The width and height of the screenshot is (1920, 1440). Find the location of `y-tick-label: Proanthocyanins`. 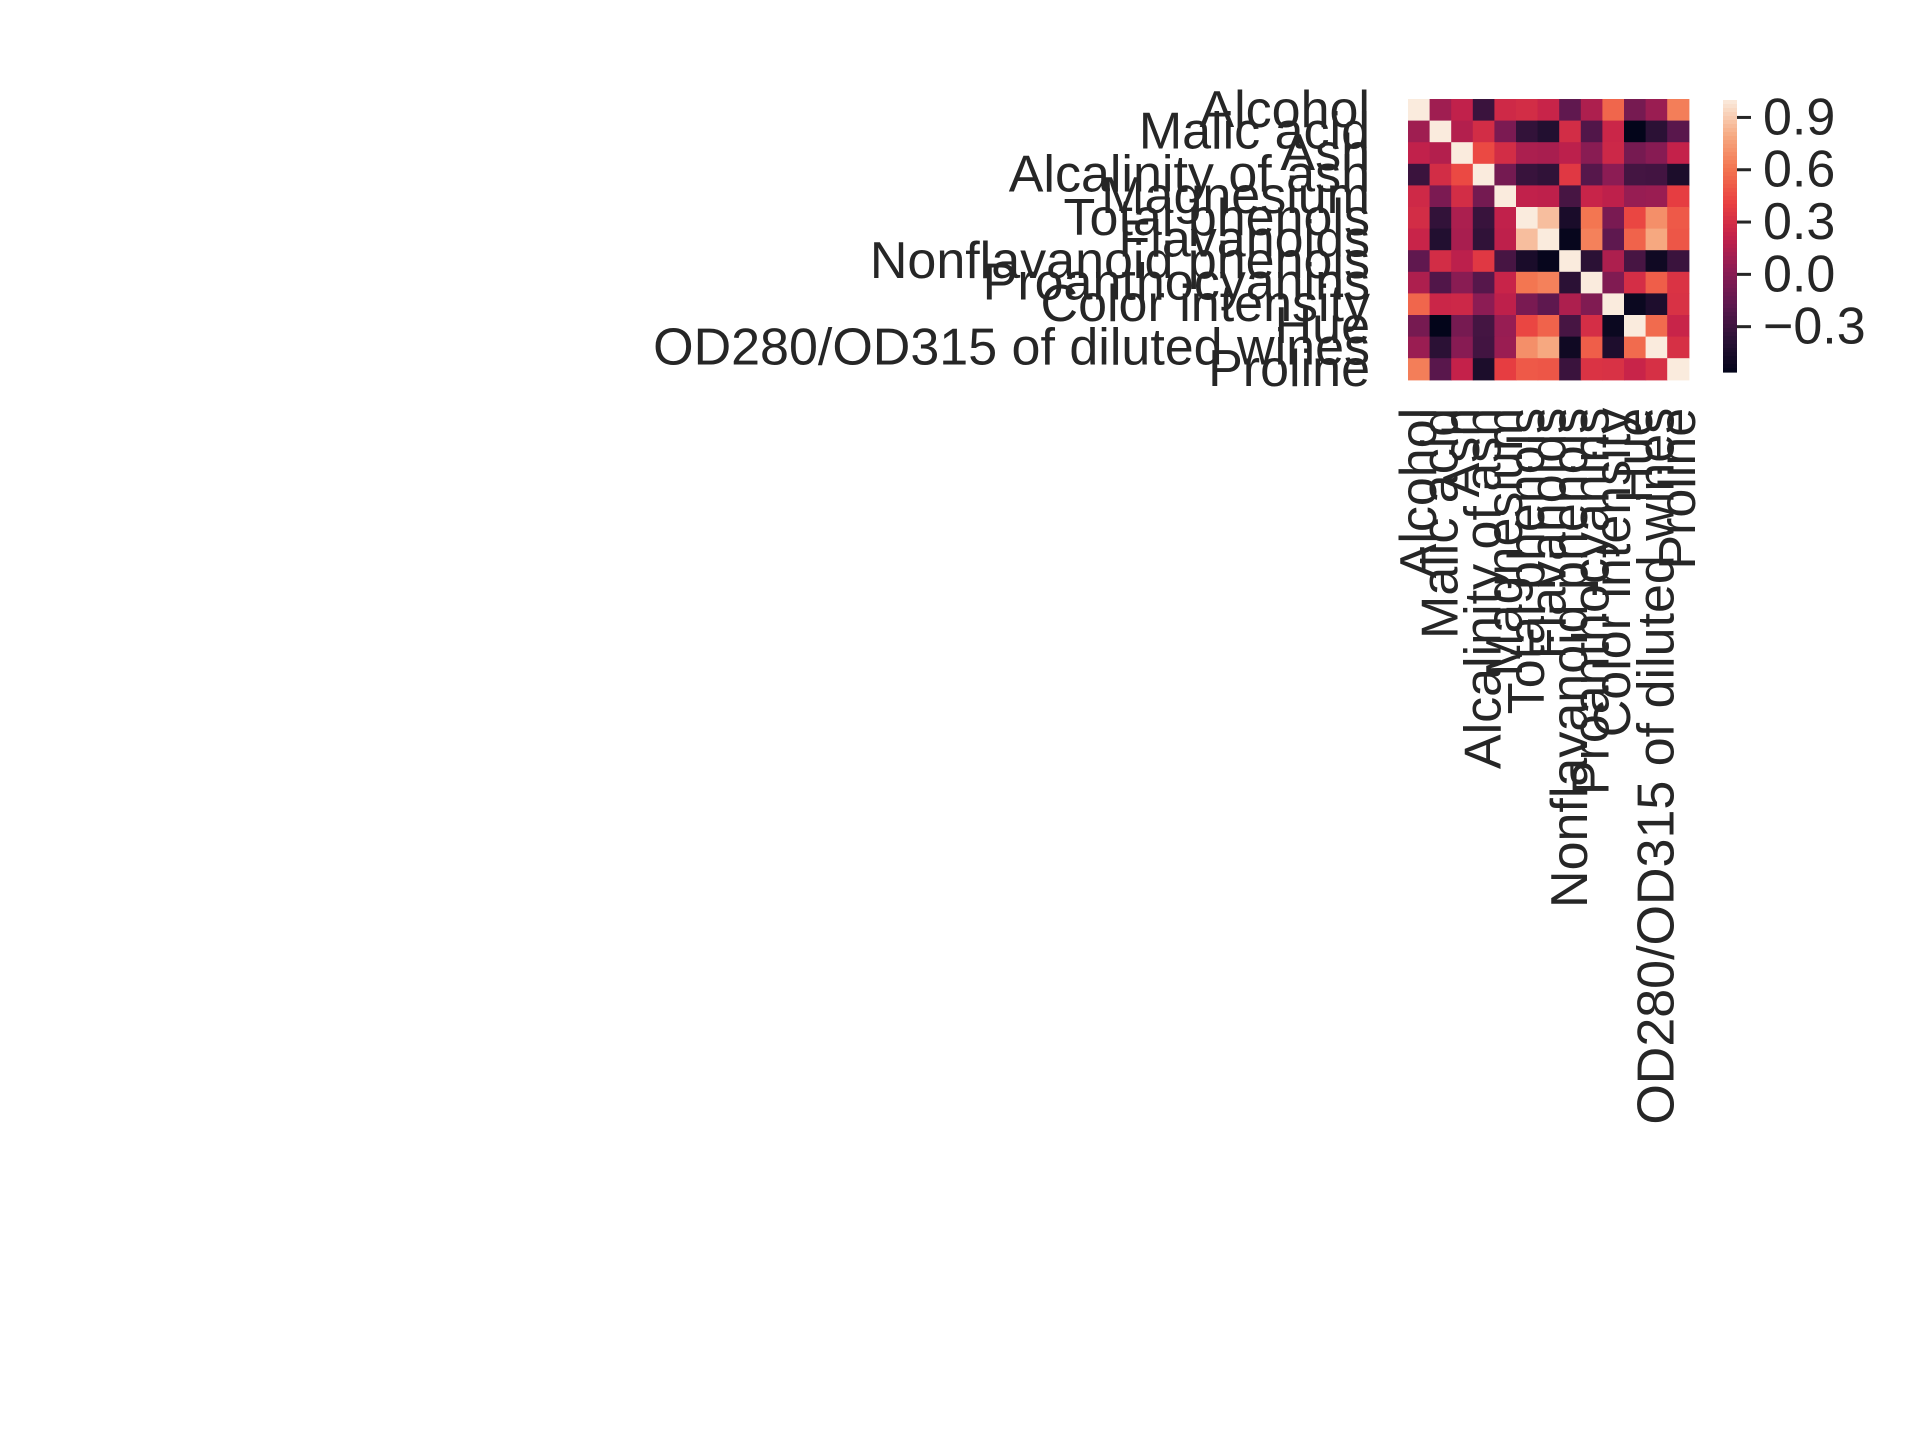

y-tick-label: Proanthocyanins is located at coordinates (1176, 283).